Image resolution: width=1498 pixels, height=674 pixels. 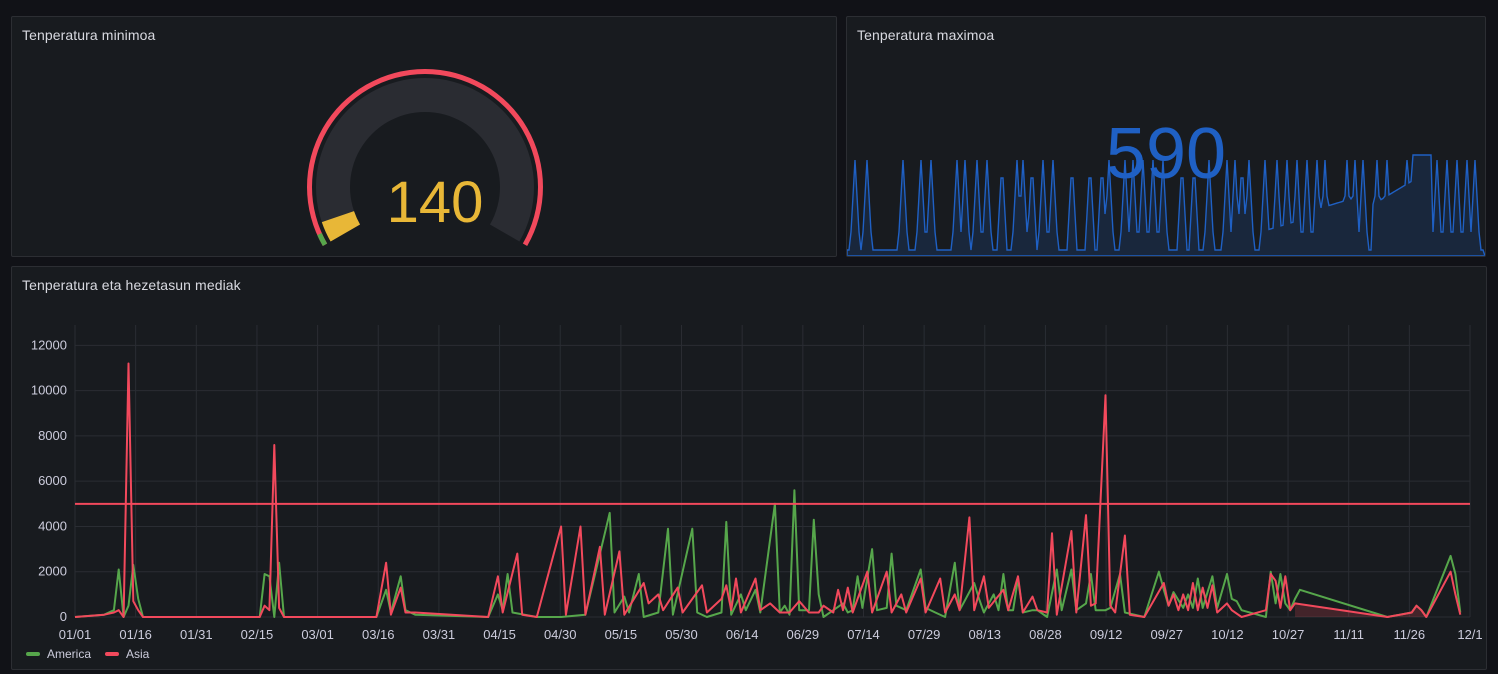 What do you see at coordinates (89, 35) in the screenshot?
I see `panel-title: Tenperatura minimoa` at bounding box center [89, 35].